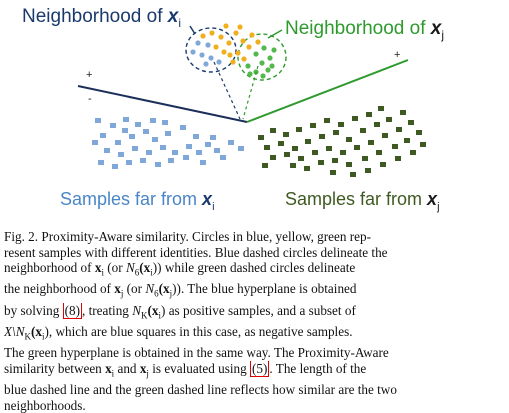 The width and height of the screenshot is (509, 413). I want to click on plus-right: +, so click(397, 55).